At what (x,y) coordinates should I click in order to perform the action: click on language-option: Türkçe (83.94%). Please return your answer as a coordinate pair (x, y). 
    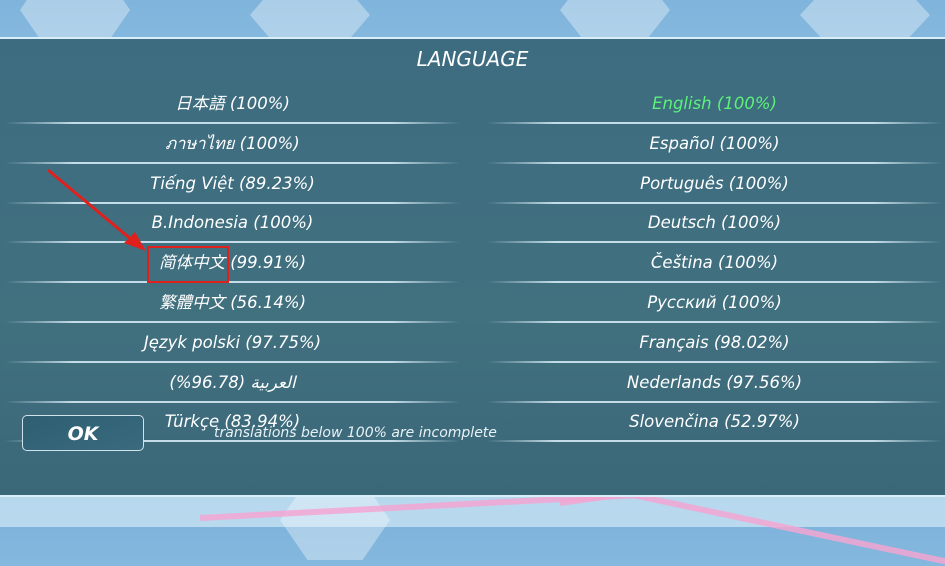
    Looking at the image, I should click on (232, 423).